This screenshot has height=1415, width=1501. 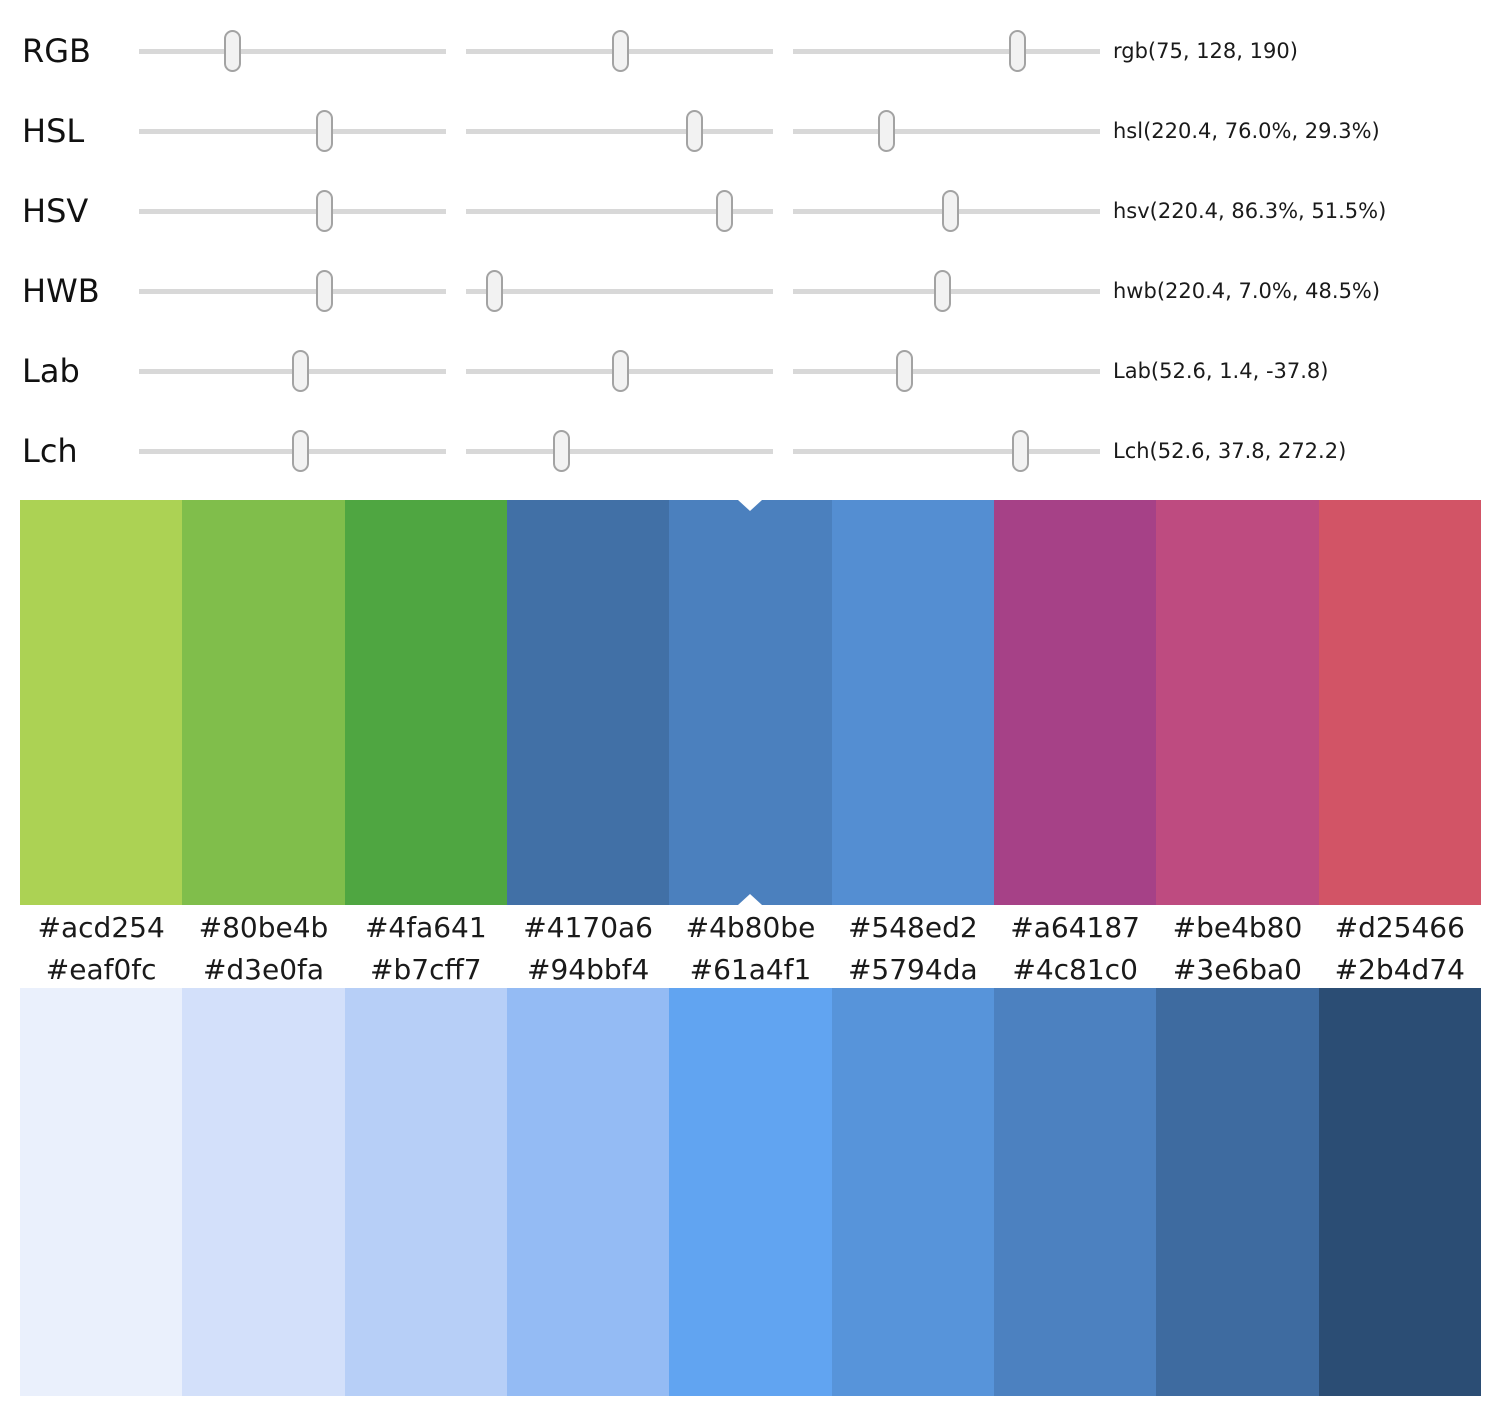 What do you see at coordinates (61, 291) in the screenshot?
I see `slider-row-label: HWB` at bounding box center [61, 291].